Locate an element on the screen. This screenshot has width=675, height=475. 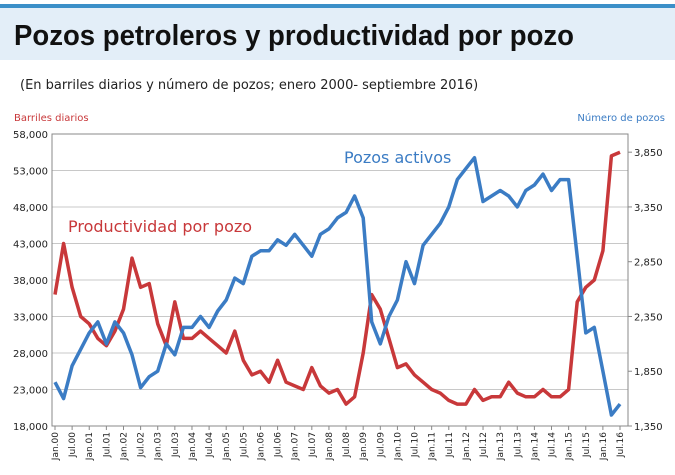
y-tick-label: 53,000 is located at coordinates (30, 172).